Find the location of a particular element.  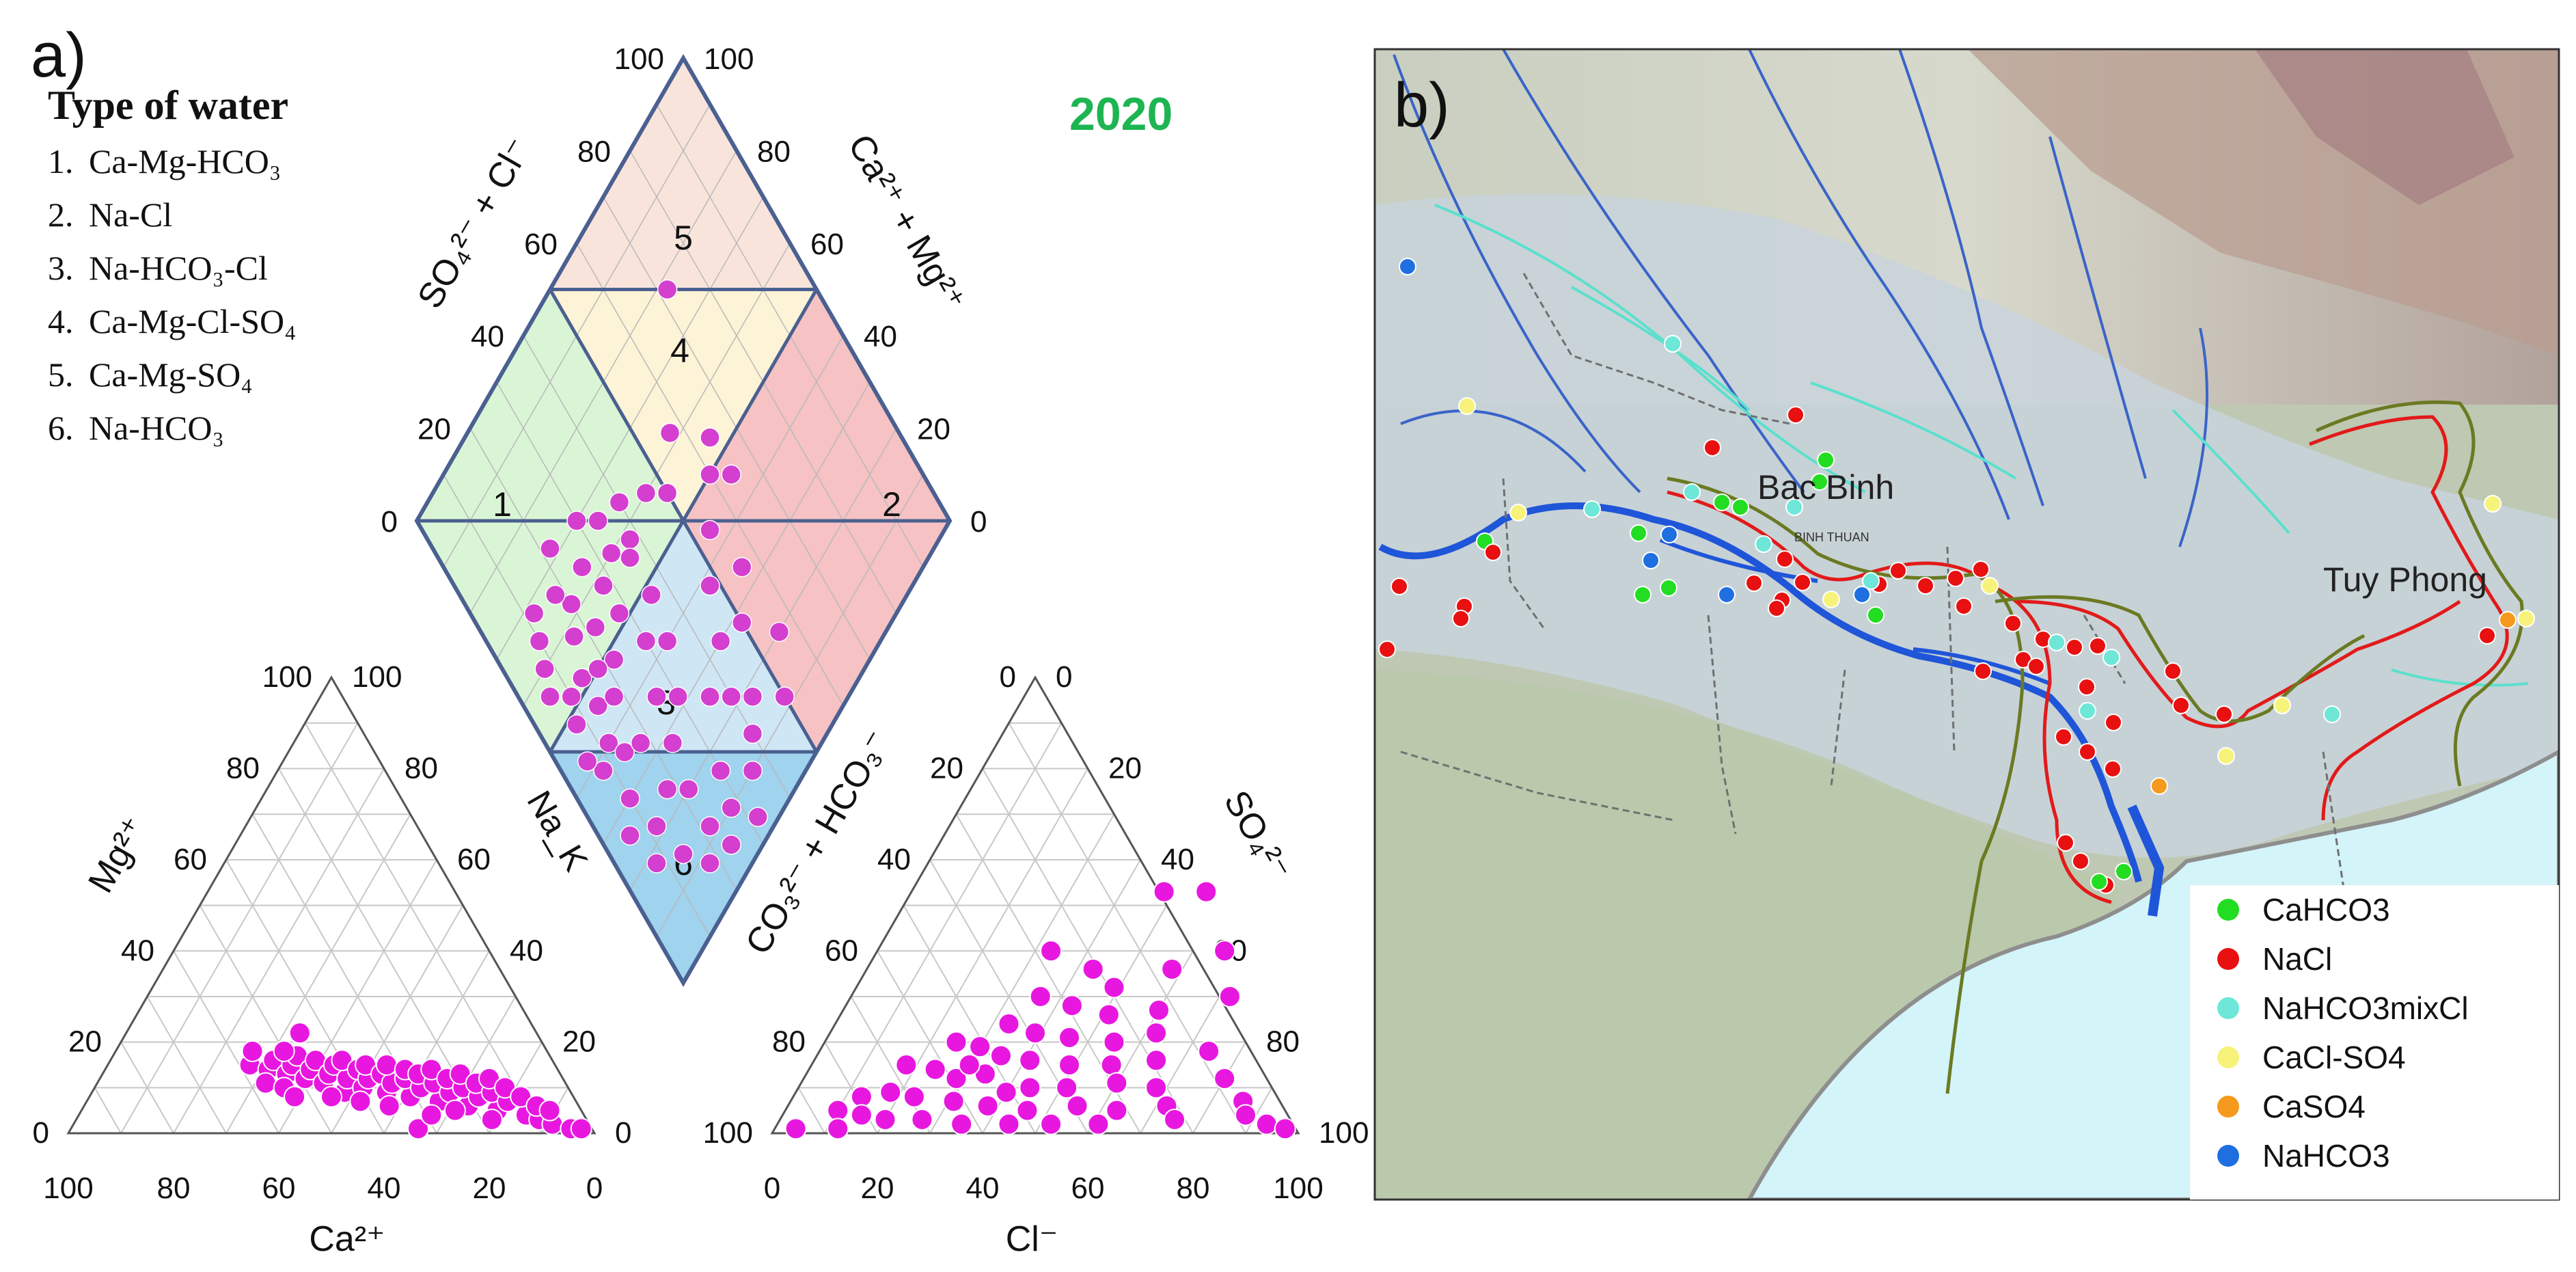

year-label: 2020 is located at coordinates (1121, 114).